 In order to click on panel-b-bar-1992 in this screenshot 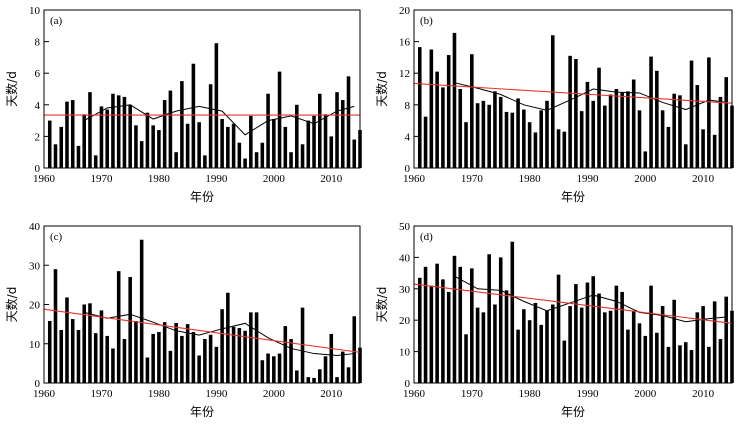, I will do `click(599, 117)`.